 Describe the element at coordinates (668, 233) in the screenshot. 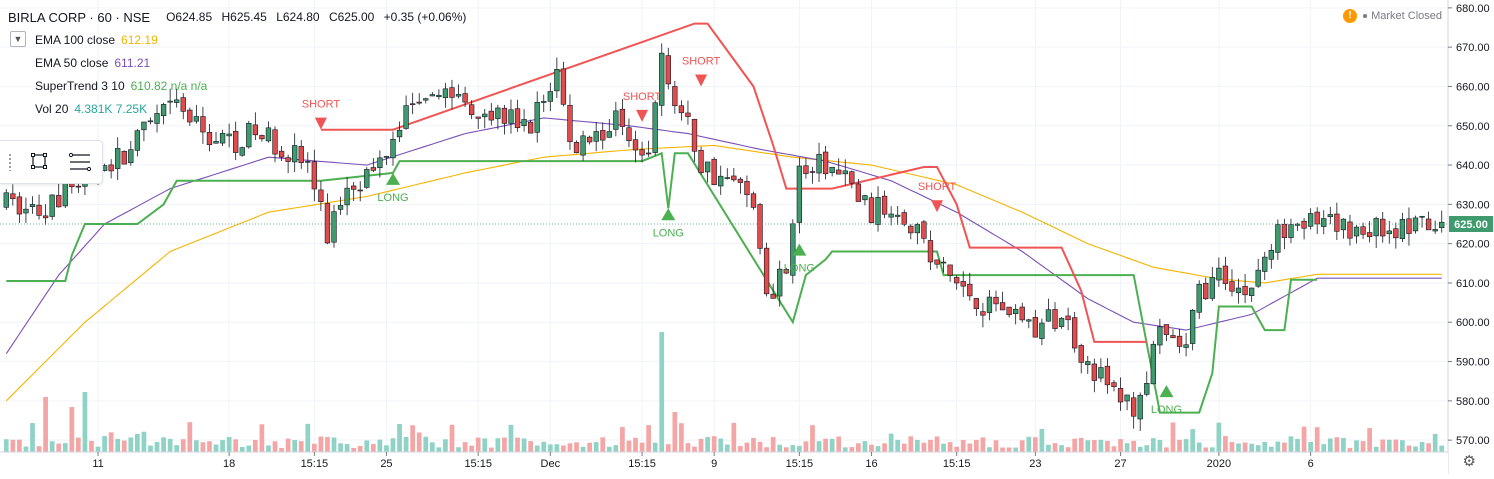

I see `long-label: LONG` at that location.